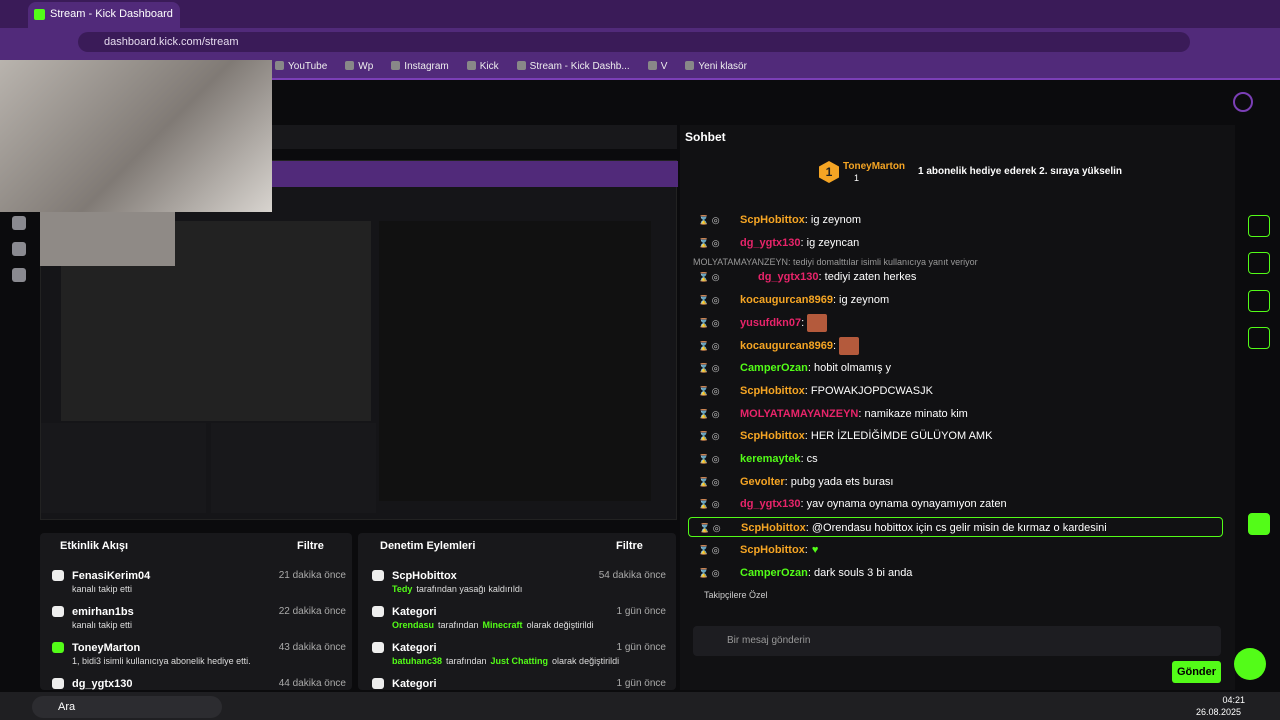 Image resolution: width=1280 pixels, height=720 pixels. Describe the element at coordinates (957, 641) in the screenshot. I see `chat-input` at that location.